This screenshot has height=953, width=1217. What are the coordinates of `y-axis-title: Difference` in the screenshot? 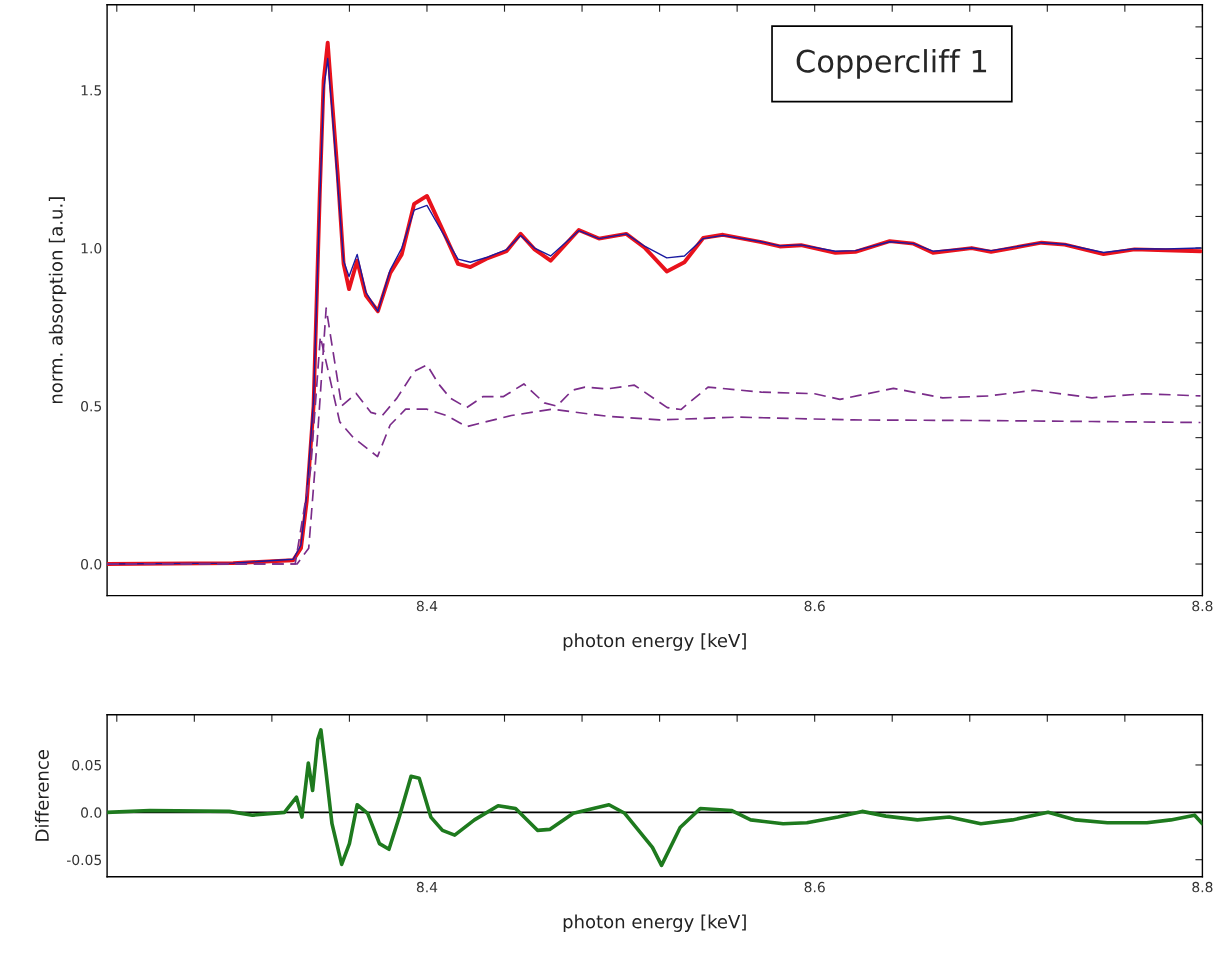 It's located at (41, 795).